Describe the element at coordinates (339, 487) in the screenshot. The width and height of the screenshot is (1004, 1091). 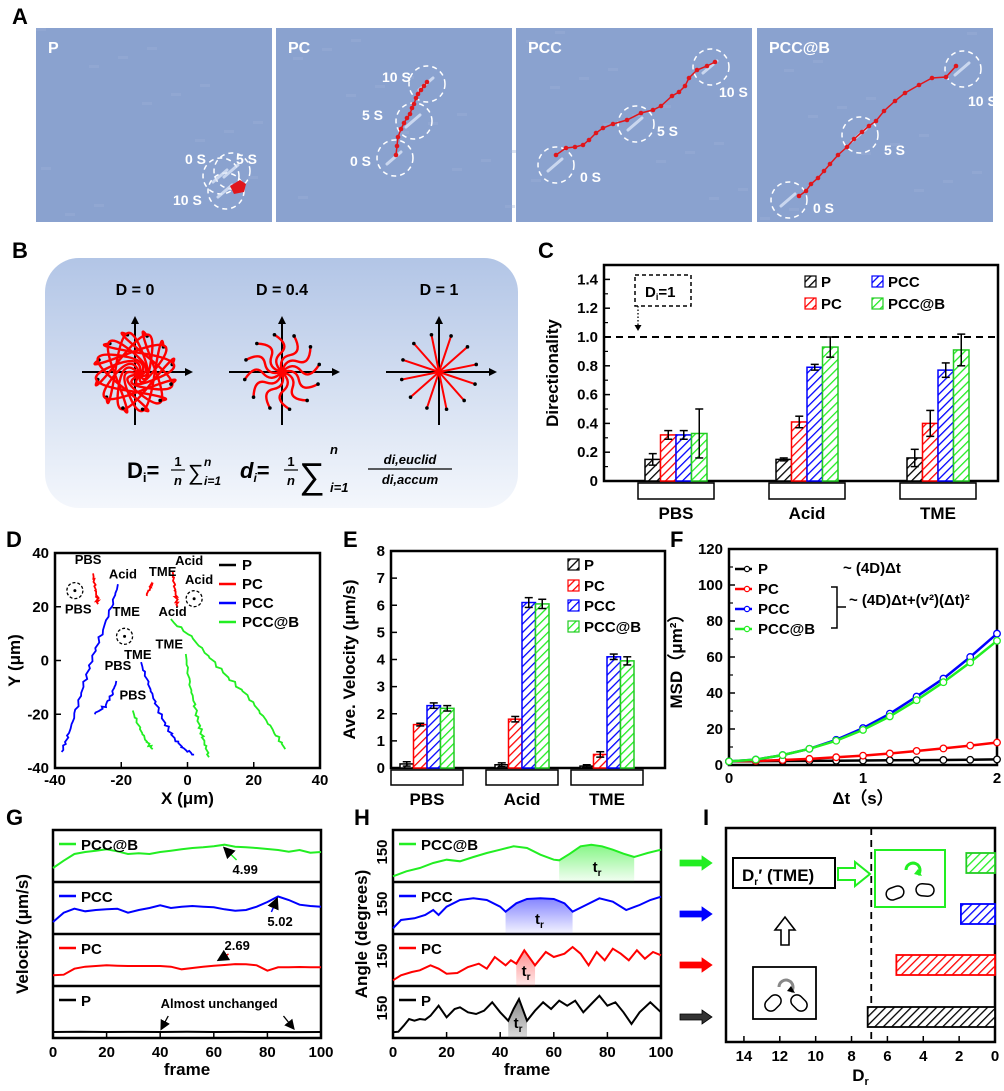
I see `svg-text: i=1` at that location.